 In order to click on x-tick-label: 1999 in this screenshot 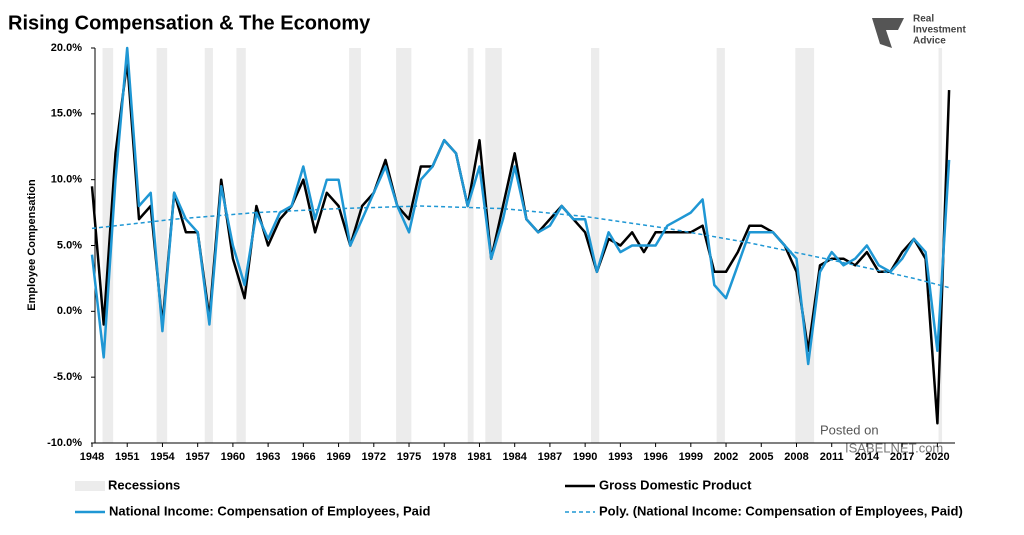, I will do `click(691, 457)`.